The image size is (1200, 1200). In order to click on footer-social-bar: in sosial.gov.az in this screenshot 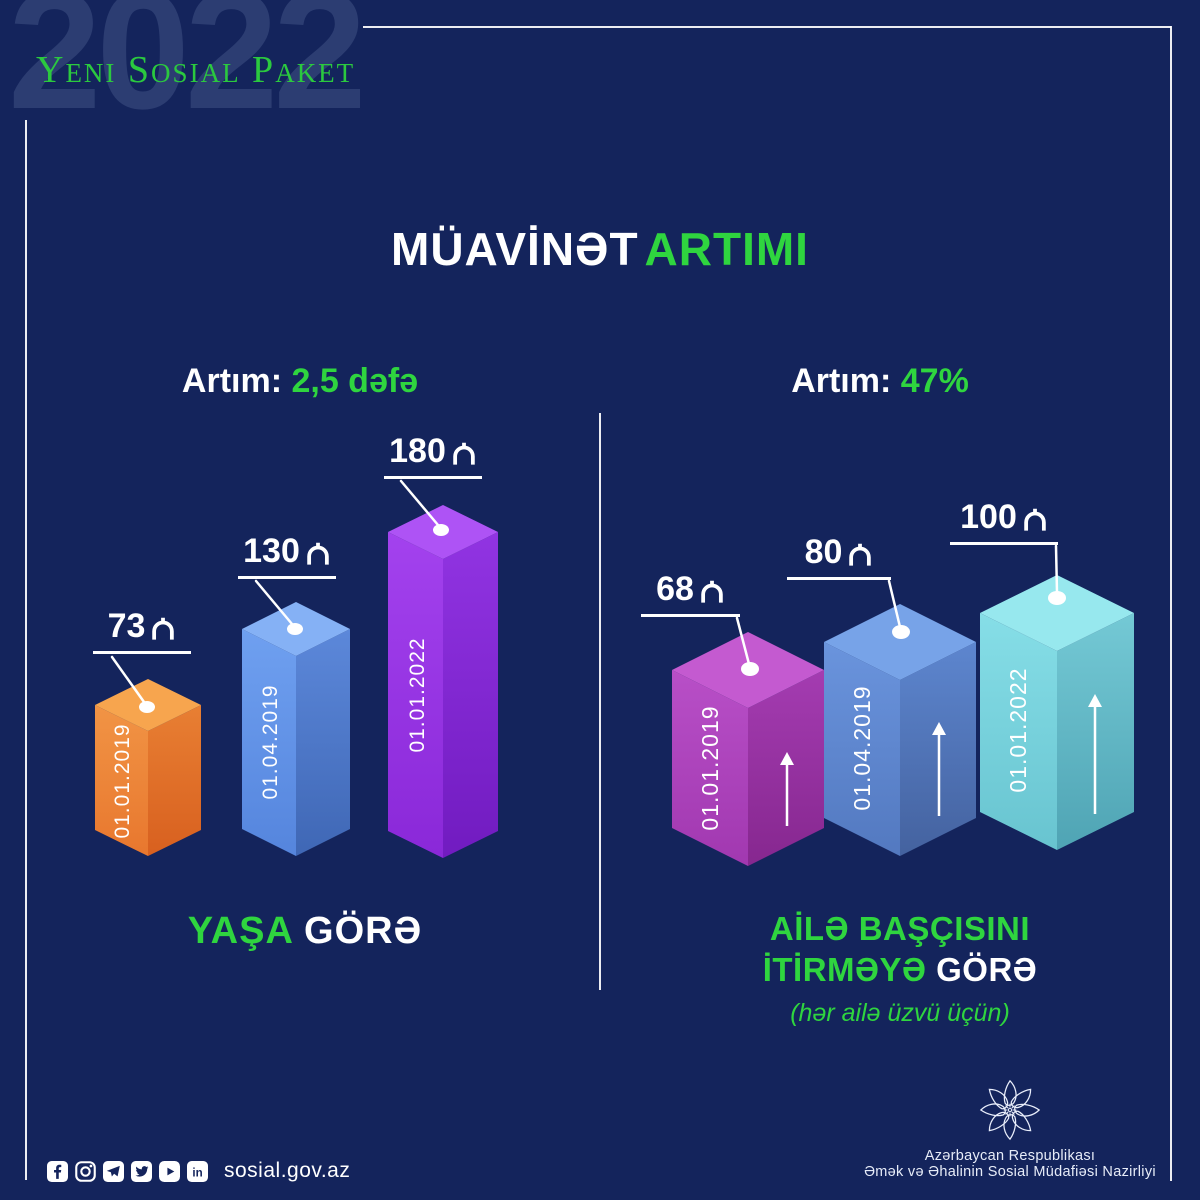, I will do `click(198, 1171)`.